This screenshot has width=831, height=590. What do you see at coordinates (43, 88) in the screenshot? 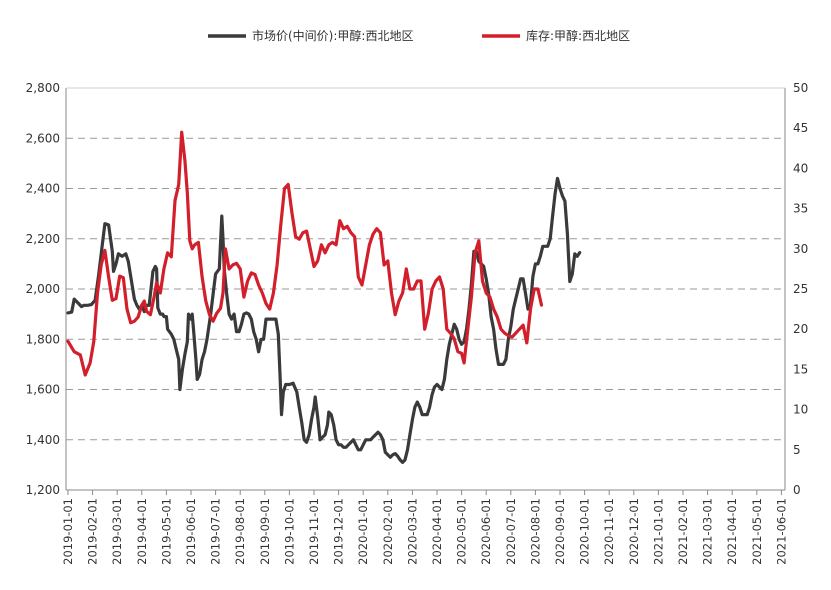
I see `y-left-tick-label: 2,800` at bounding box center [43, 88].